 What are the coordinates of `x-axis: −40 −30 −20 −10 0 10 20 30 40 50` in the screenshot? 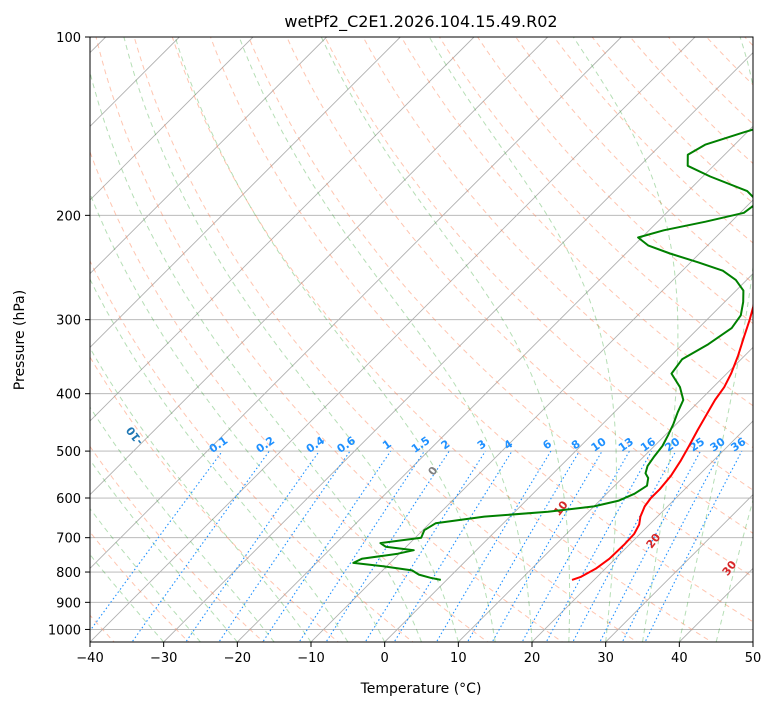 It's located at (418, 654).